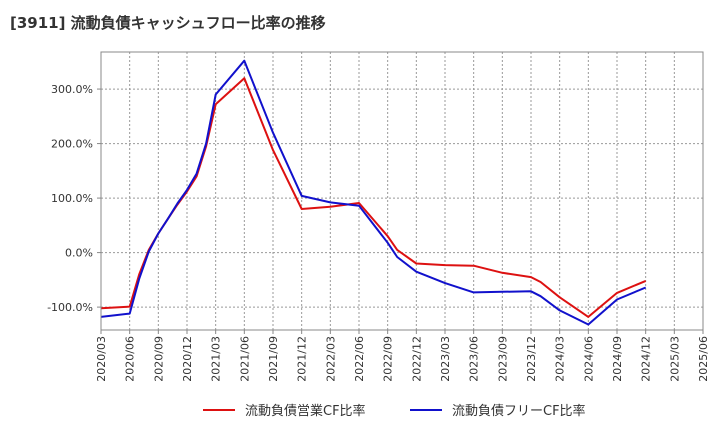  What do you see at coordinates (388, 359) in the screenshot?
I see `x-tick-label: 2022/09` at bounding box center [388, 359].